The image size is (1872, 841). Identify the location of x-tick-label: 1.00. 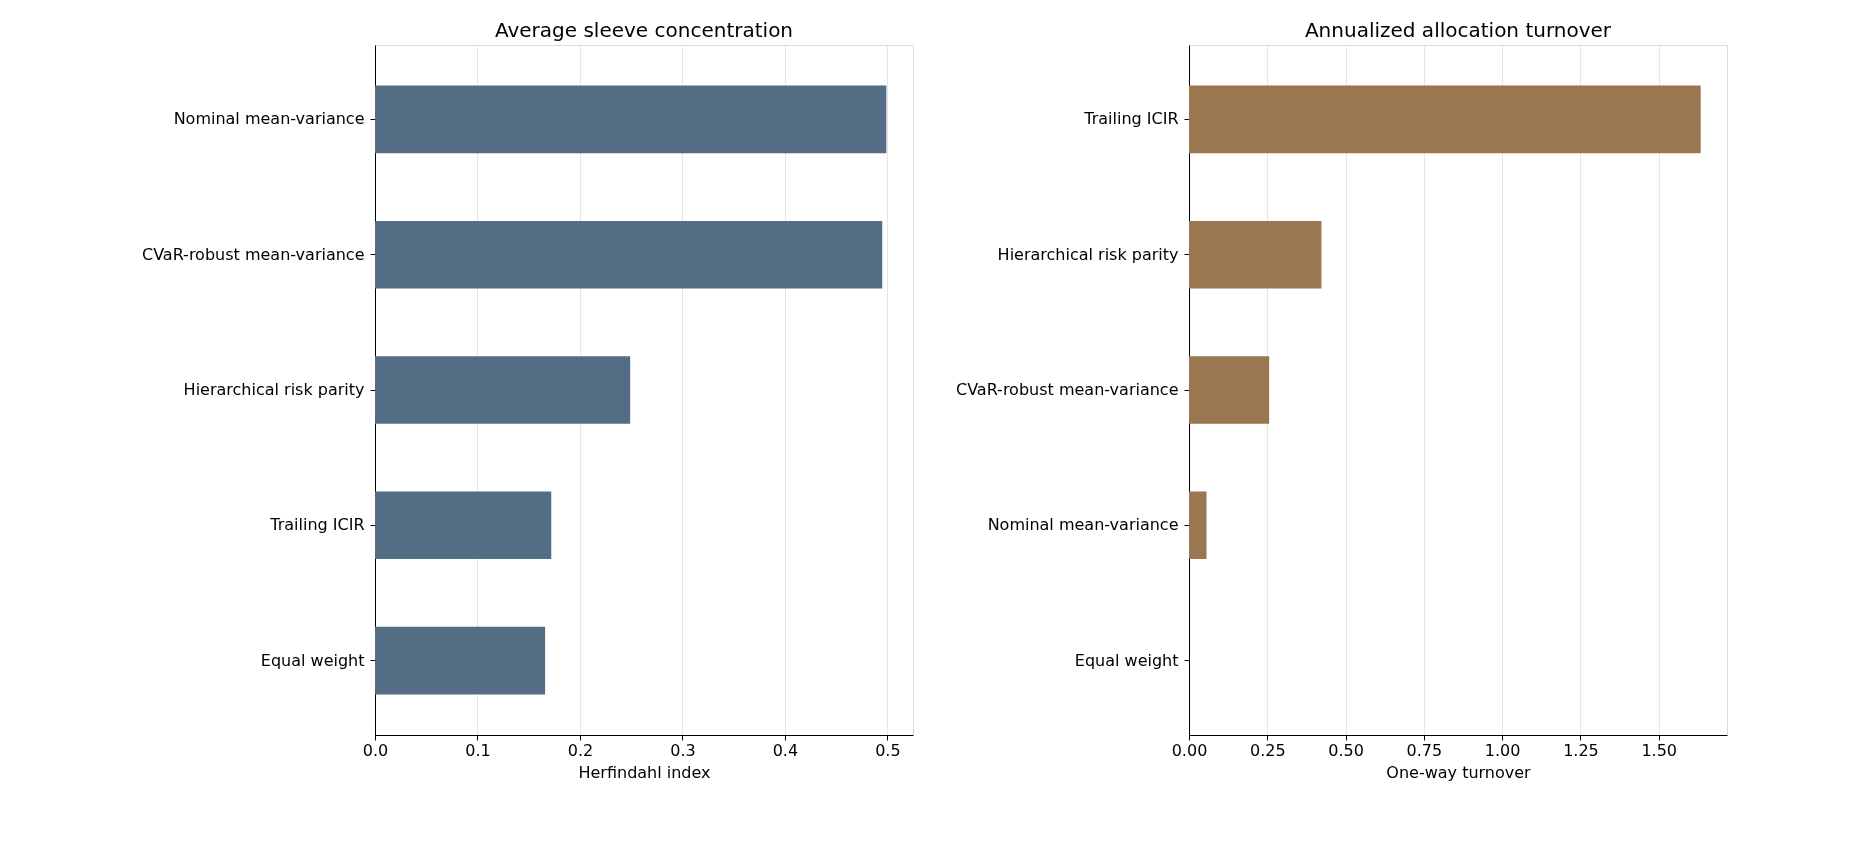
(1502, 750).